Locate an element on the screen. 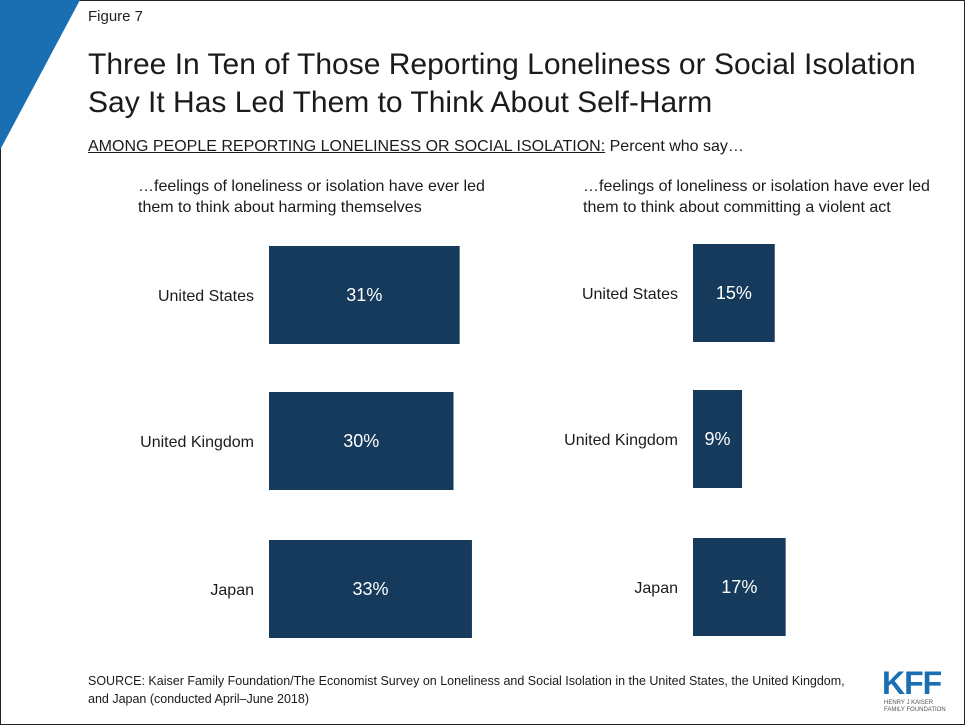  left-data-label-united-kingdom: 30% is located at coordinates (361, 441).